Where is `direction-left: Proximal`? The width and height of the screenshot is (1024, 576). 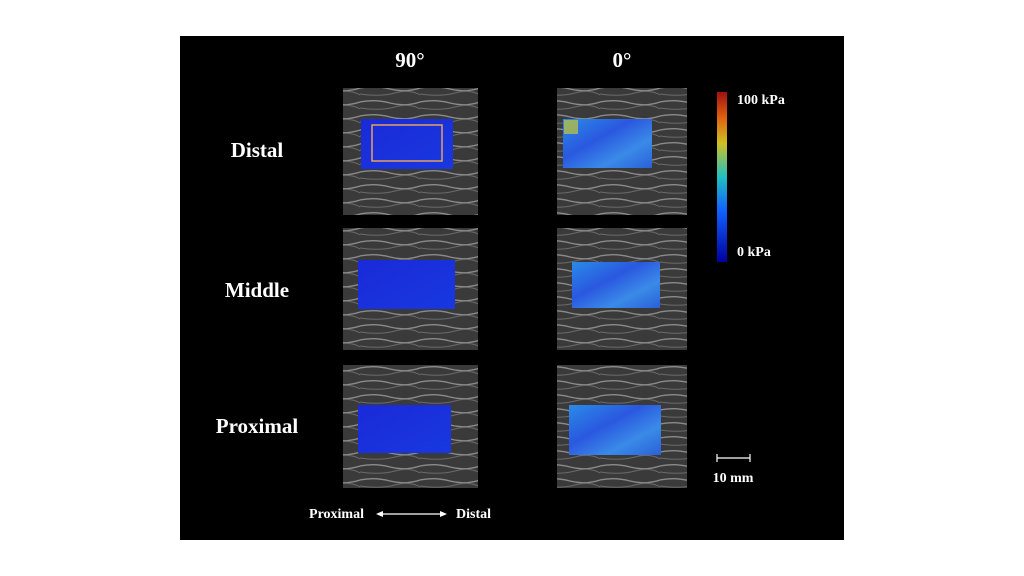 direction-left: Proximal is located at coordinates (336, 514).